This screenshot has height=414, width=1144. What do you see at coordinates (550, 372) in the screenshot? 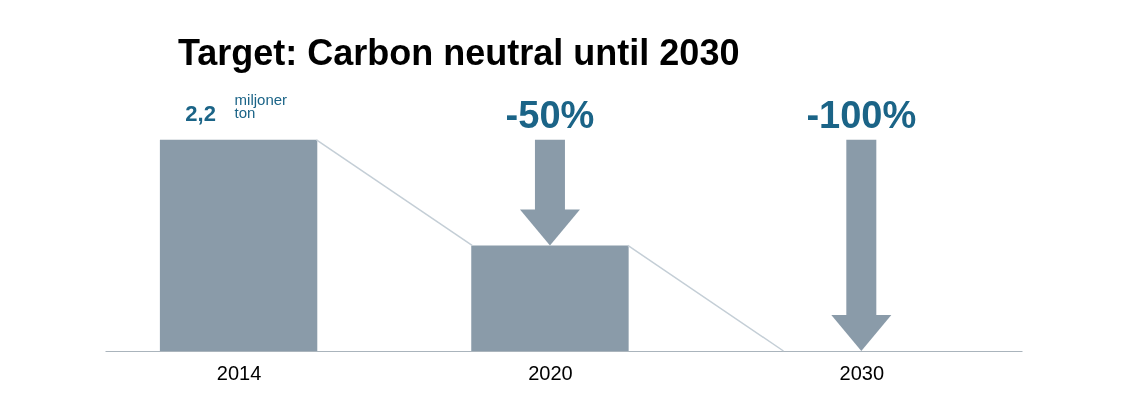
I see `x-tick-label: 2020` at bounding box center [550, 372].